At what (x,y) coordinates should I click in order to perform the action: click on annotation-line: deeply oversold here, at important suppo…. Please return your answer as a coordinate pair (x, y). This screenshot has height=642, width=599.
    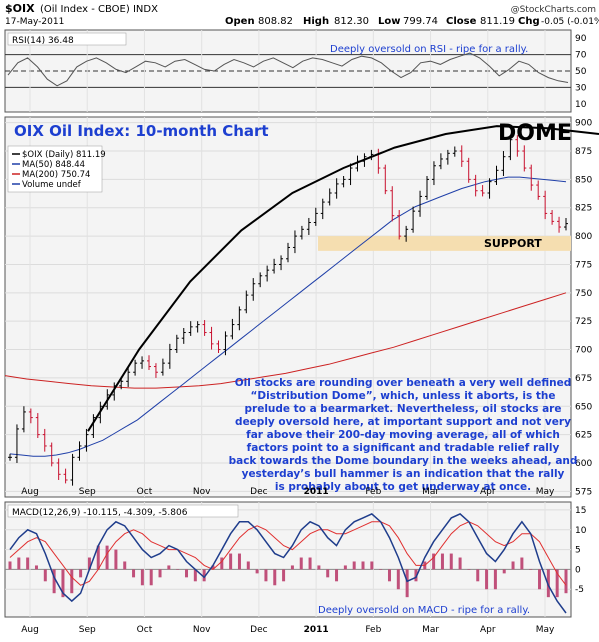
    Looking at the image, I should click on (403, 422).